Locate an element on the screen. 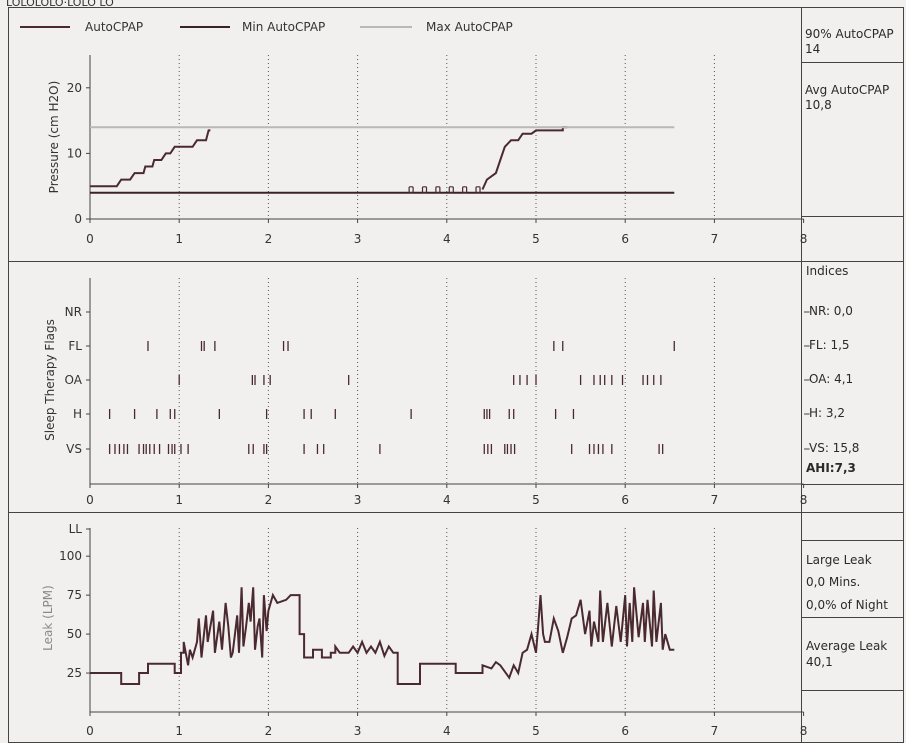  leak-y-tick-label: 25 is located at coordinates (74, 673).